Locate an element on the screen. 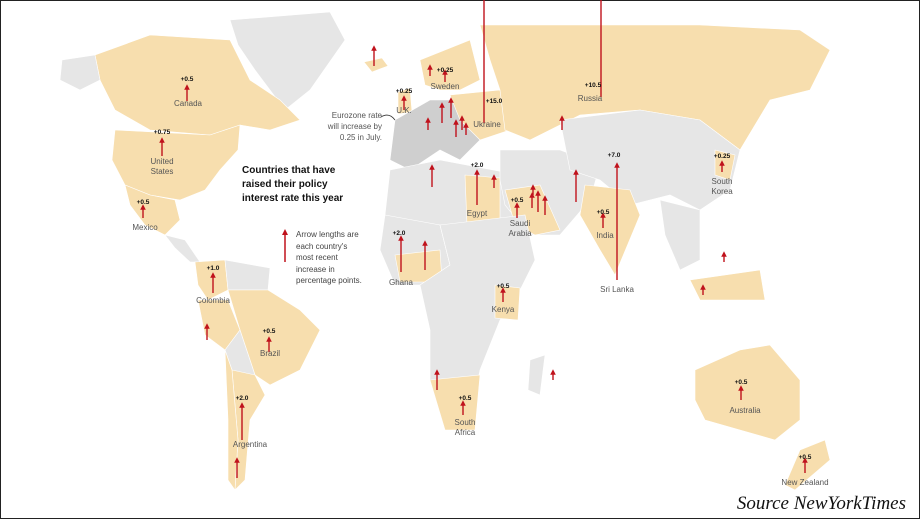 This screenshot has height=519, width=920. new-zealand is located at coordinates (807, 465).